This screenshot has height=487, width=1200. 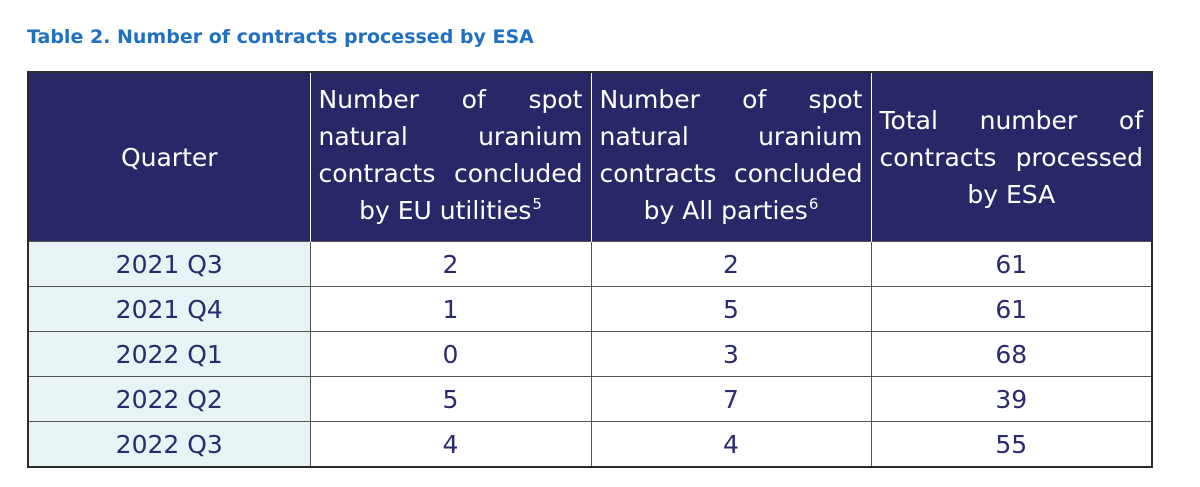 I want to click on cell-quarter: 2021 Q4, so click(x=169, y=309).